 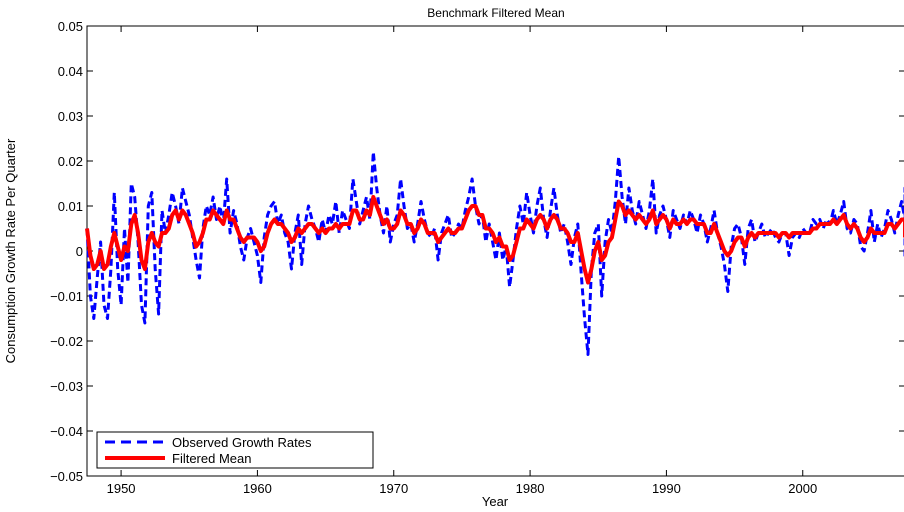 I want to click on y-tick-label: −0.03, so click(x=66, y=386).